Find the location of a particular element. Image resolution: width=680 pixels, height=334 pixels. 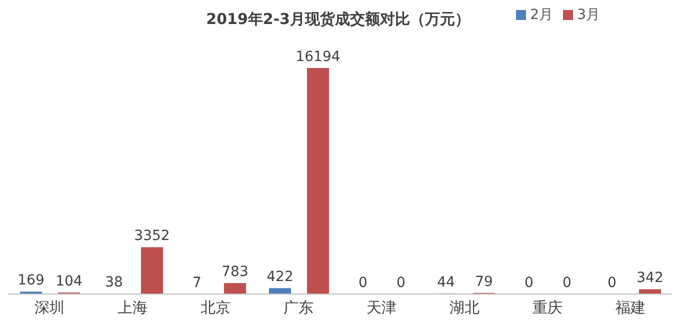

data-label: 169 is located at coordinates (31, 280).